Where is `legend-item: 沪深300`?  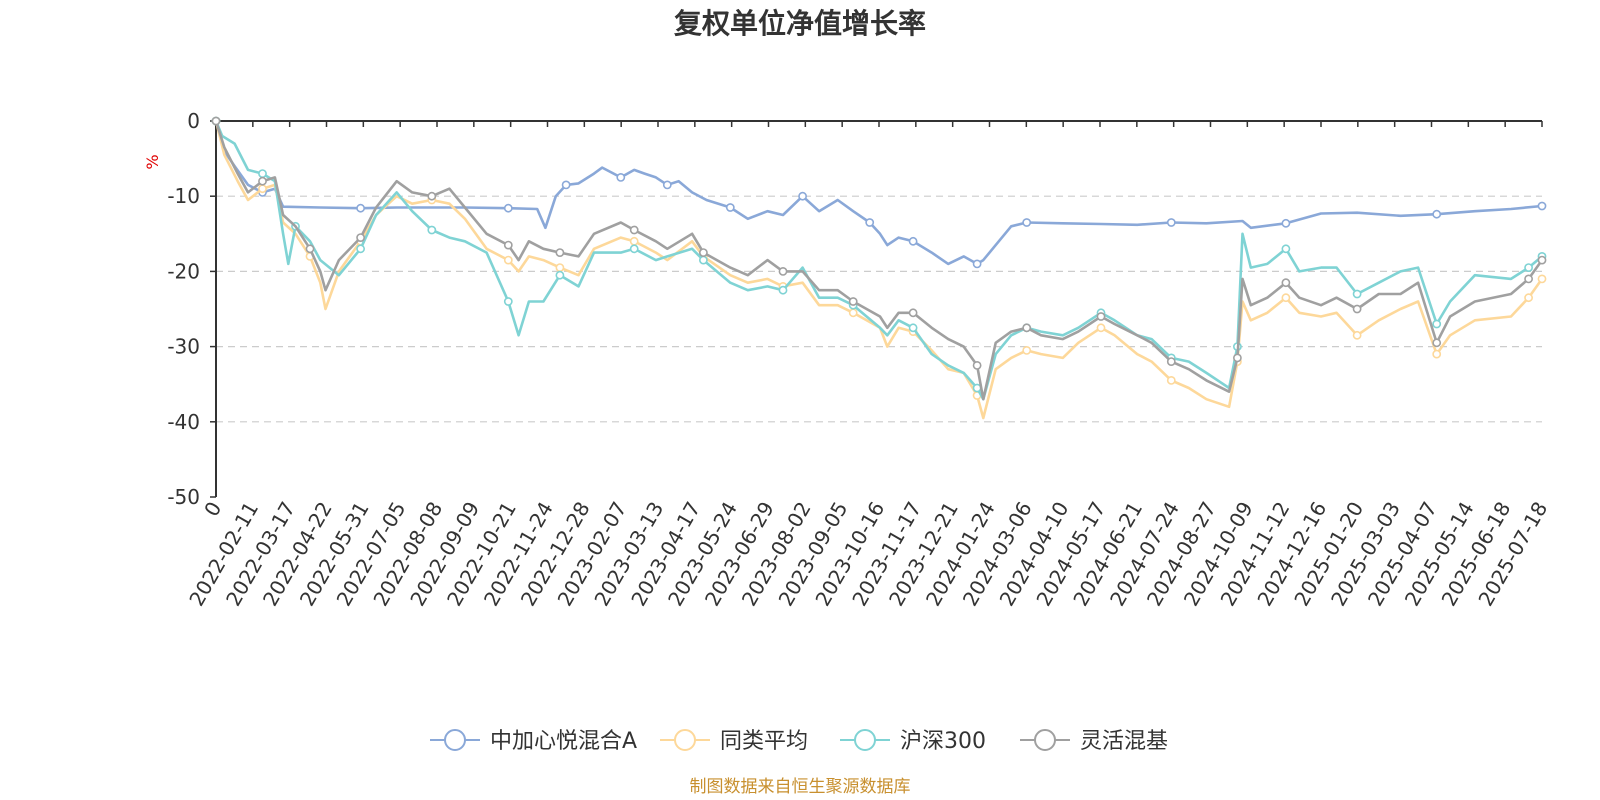
legend-item: 沪深300 is located at coordinates (913, 741).